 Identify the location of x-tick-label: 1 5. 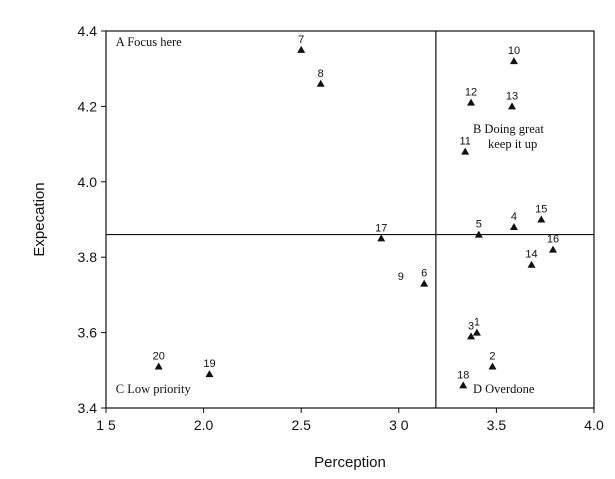
(106, 425).